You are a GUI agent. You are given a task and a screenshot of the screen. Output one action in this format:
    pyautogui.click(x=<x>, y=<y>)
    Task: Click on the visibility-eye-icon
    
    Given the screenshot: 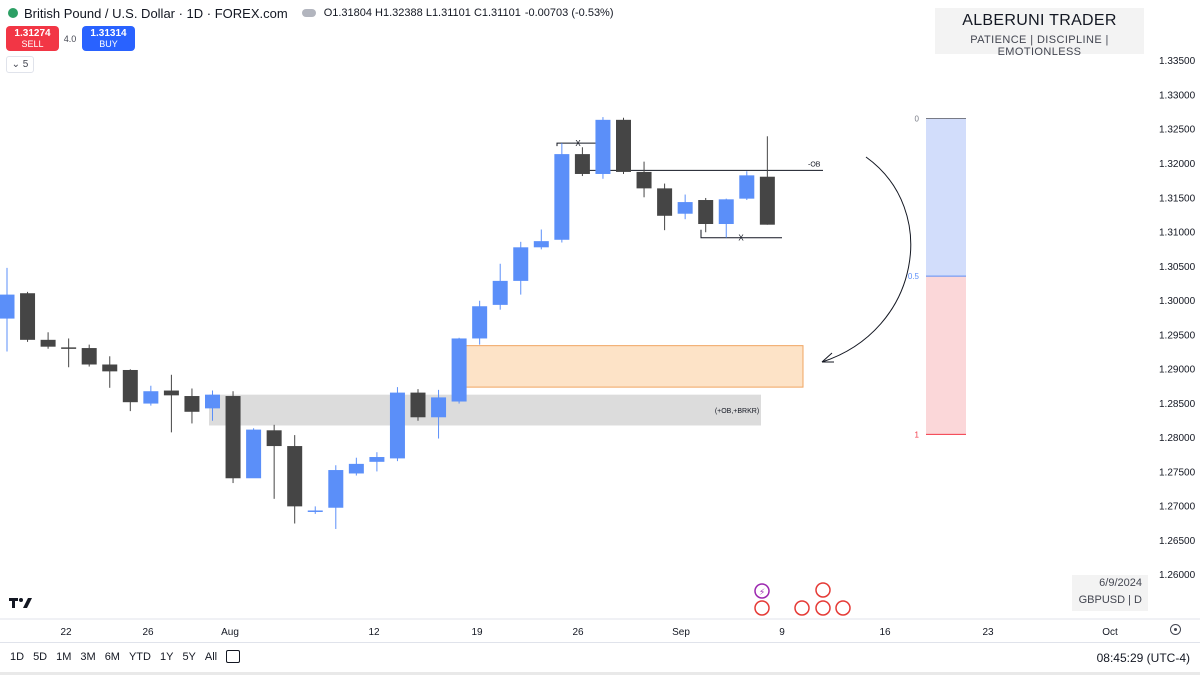 What is the action you would take?
    pyautogui.click(x=308, y=13)
    